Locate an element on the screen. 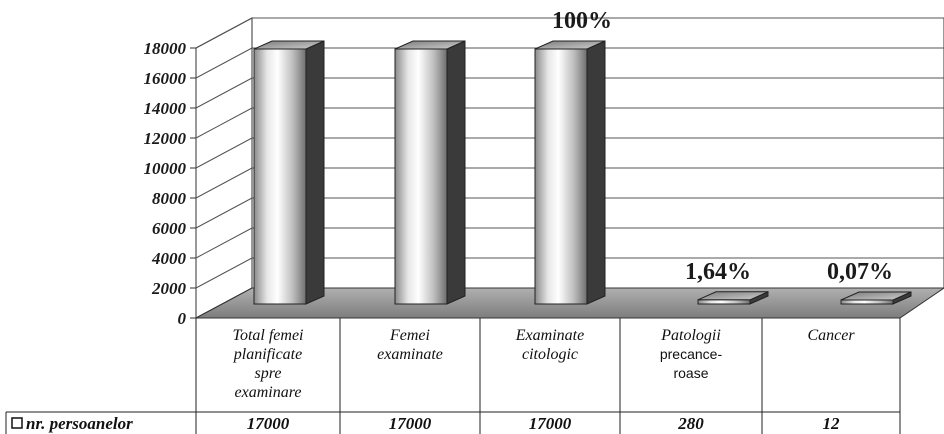 This screenshot has width=944, height=434. category-label: Examinate is located at coordinates (549, 335).